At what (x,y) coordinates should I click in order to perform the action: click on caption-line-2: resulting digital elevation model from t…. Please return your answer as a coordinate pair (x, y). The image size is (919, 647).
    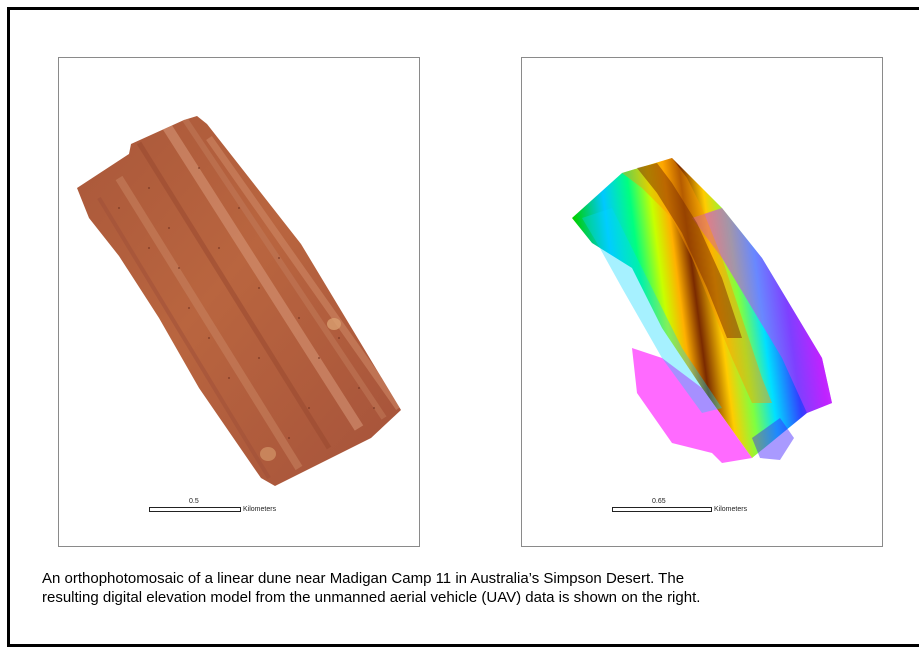
    Looking at the image, I should click on (371, 597).